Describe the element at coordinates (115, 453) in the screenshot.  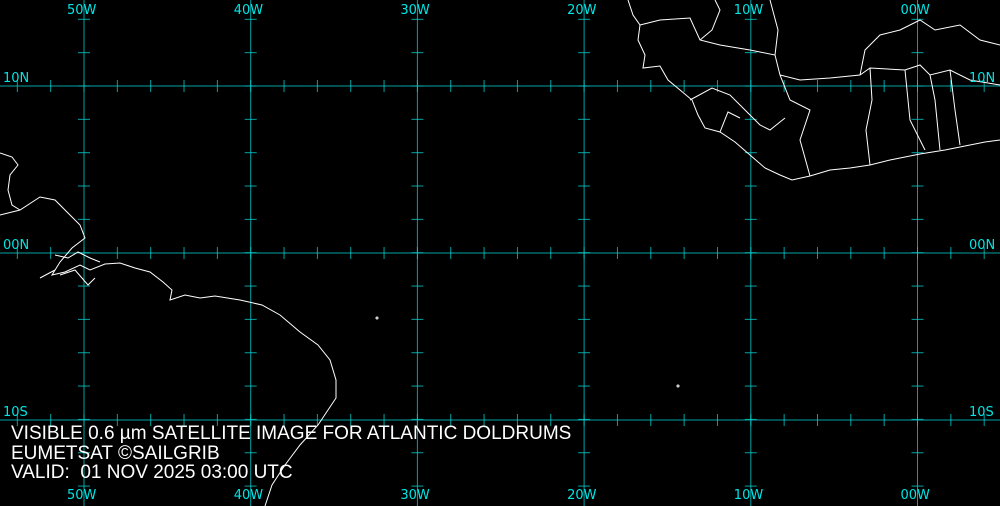
I see `caption-source: EUMETSAT ©SAILGRIB` at that location.